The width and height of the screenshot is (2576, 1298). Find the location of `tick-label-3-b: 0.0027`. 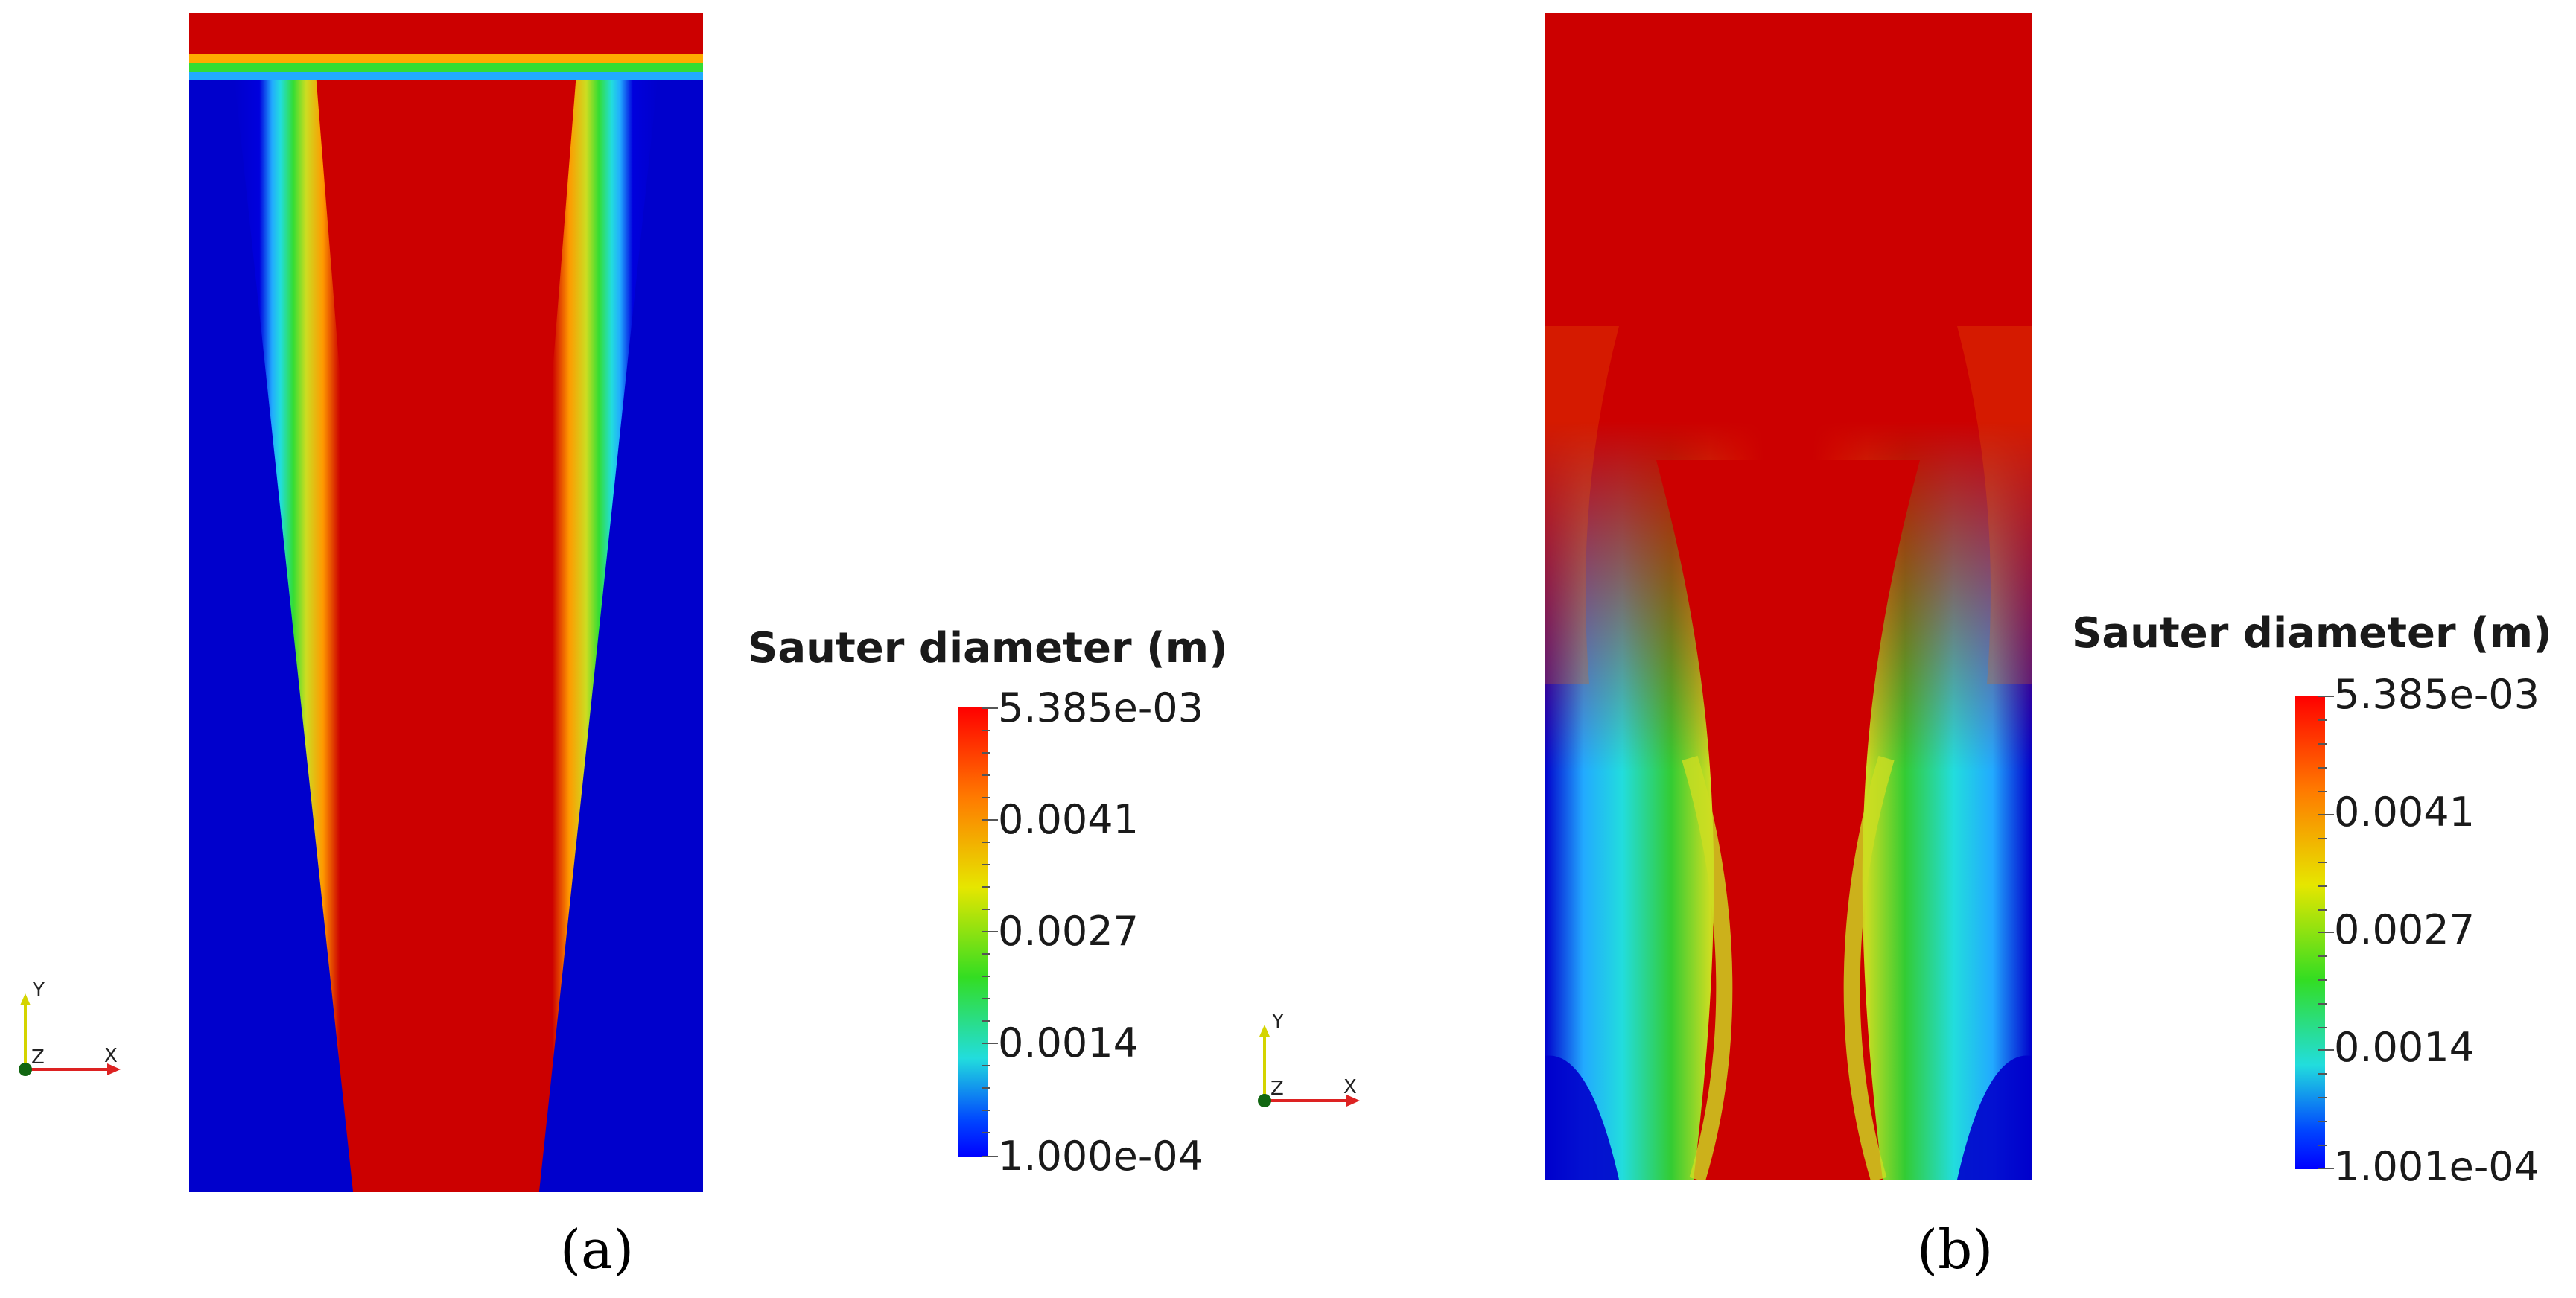

tick-label-3-b: 0.0027 is located at coordinates (2404, 930).